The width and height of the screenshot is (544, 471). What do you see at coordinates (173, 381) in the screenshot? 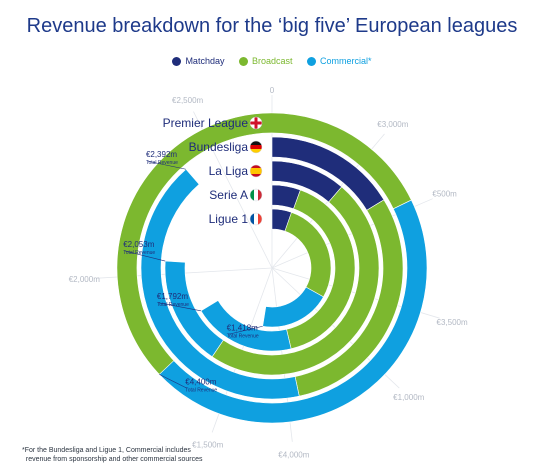
I see `callout-line-premier-league` at bounding box center [173, 381].